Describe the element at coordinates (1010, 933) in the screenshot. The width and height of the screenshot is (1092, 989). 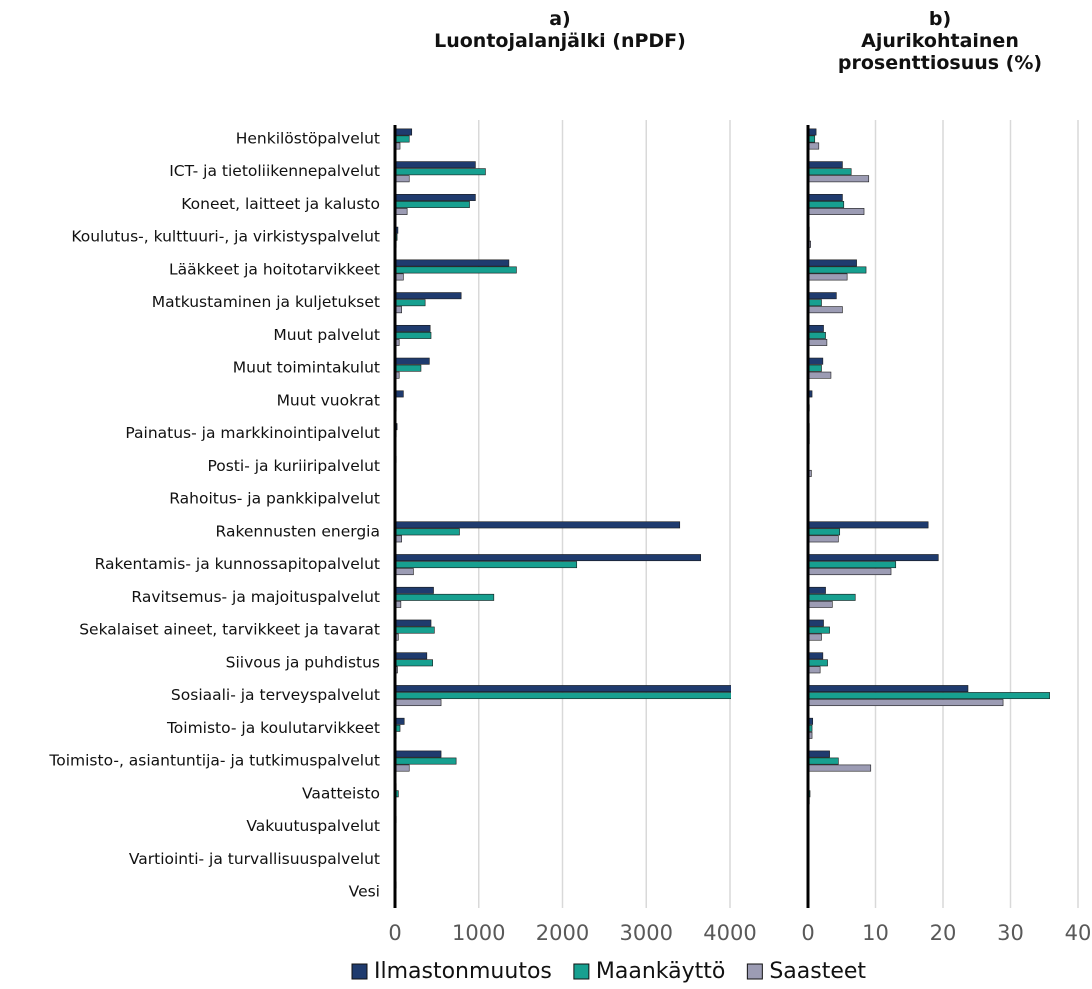
I see `x-tick-label: 30` at that location.